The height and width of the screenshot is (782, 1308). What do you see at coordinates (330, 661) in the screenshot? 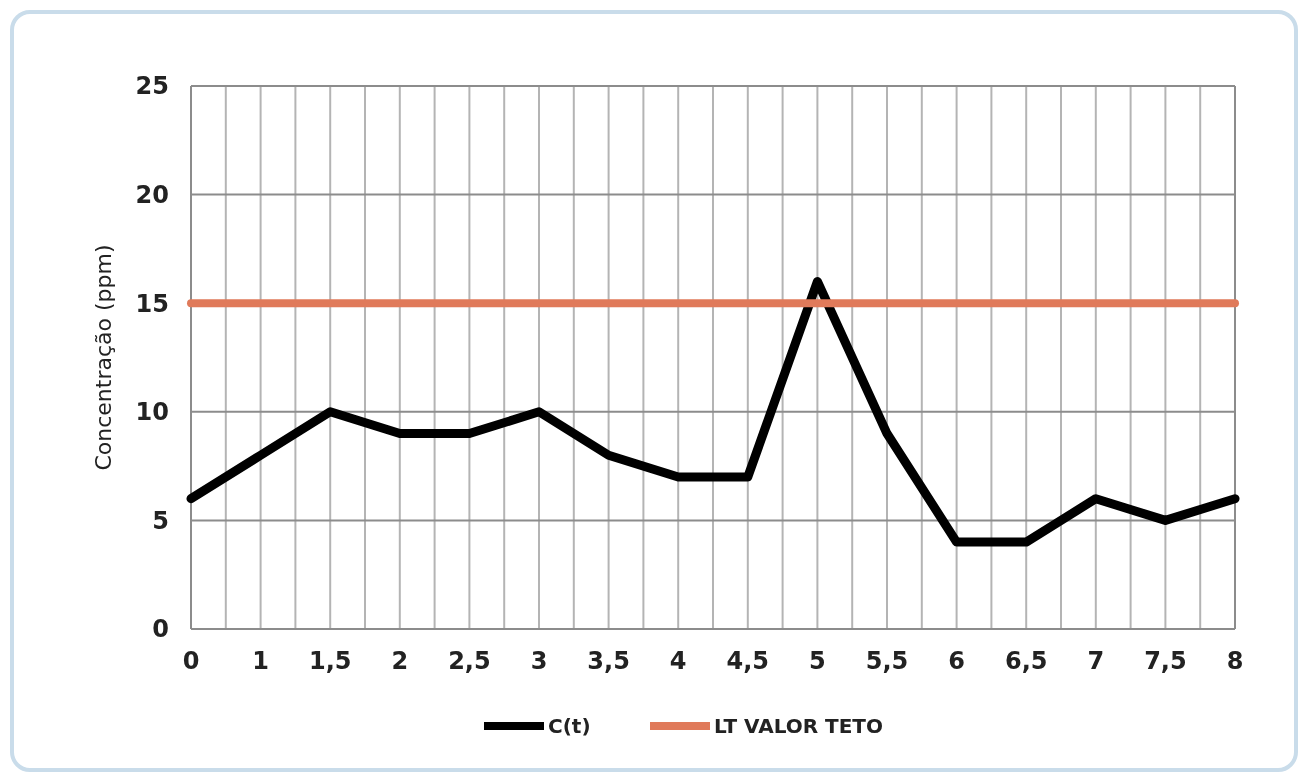
I see `x-tick-label: 1,5` at bounding box center [330, 661].